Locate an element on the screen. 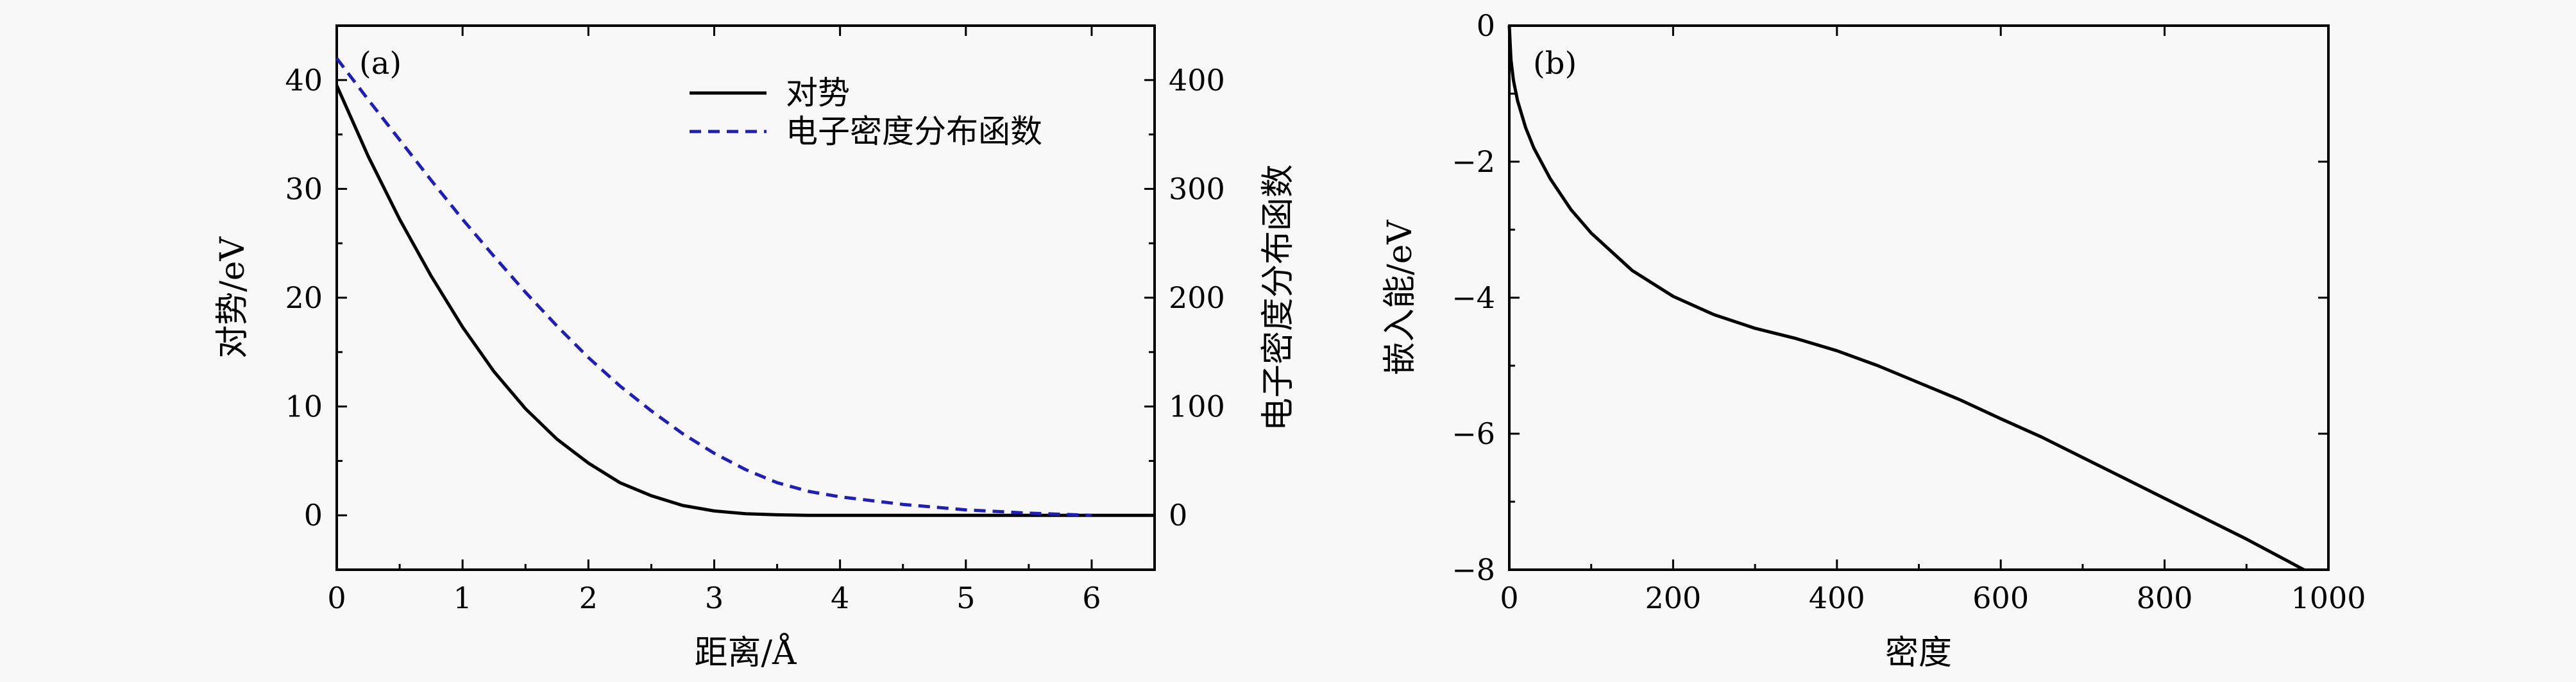  panel-a-xtick-label: 1 is located at coordinates (462, 598).